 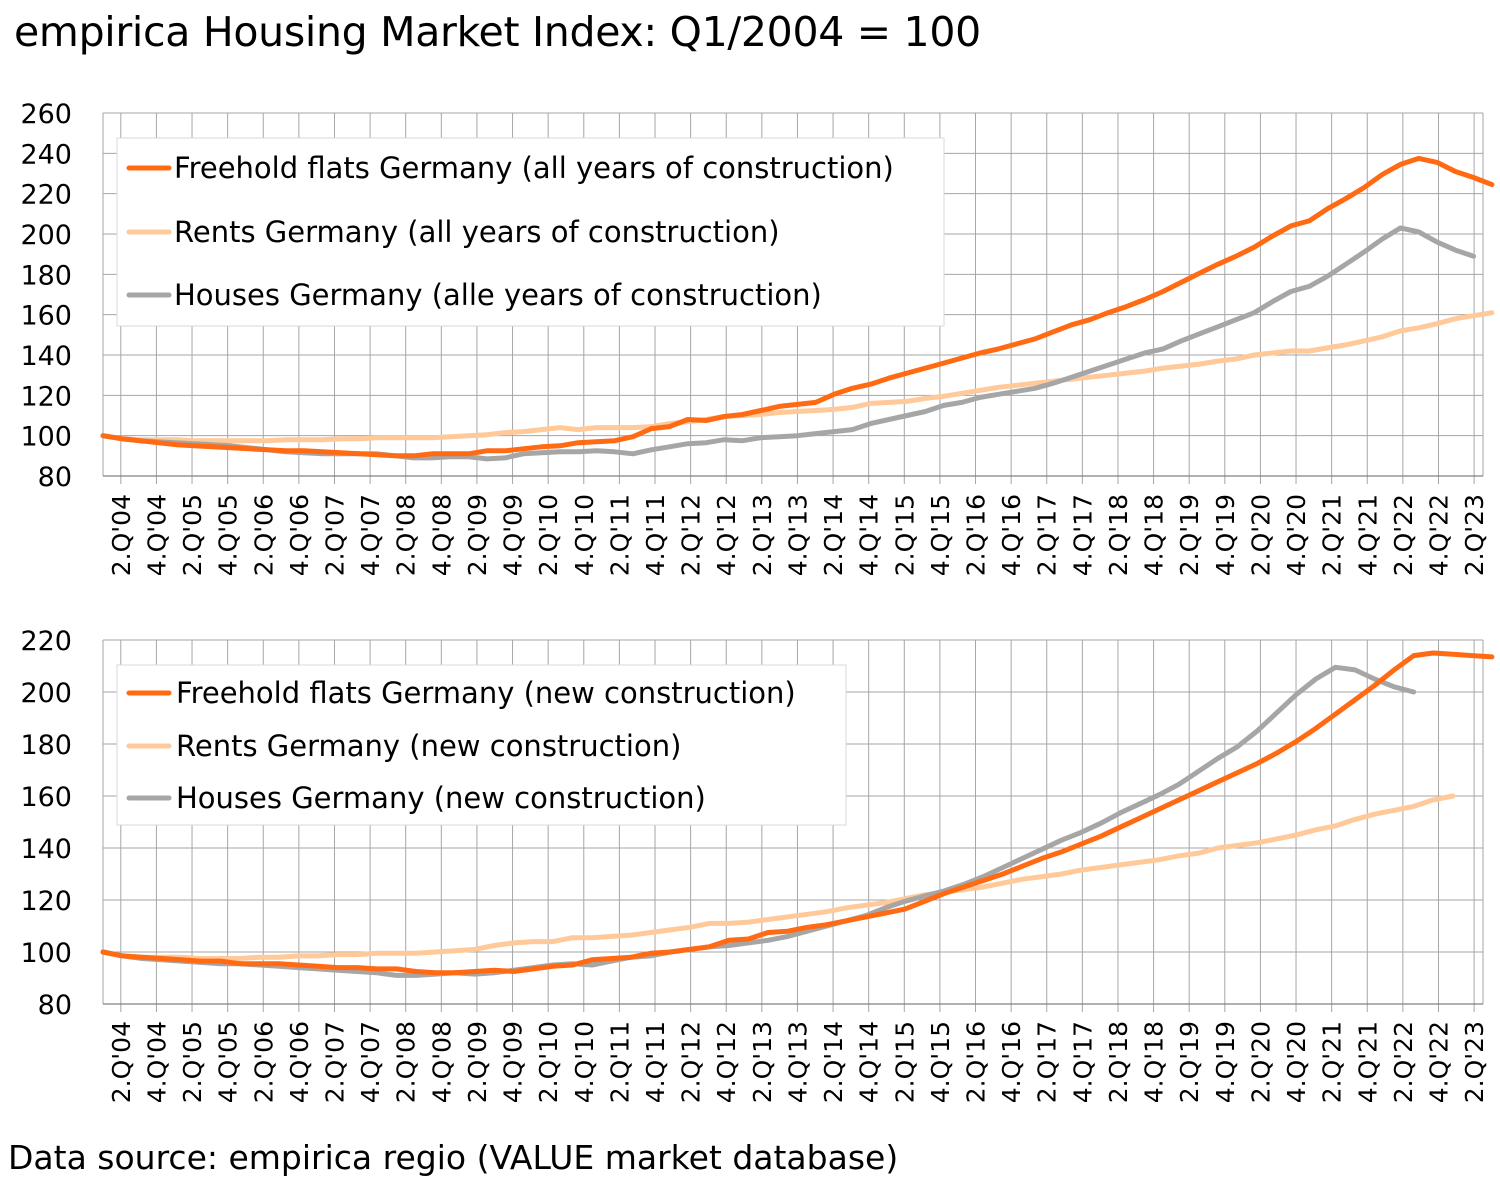 I want to click on y-tick-label: 240, so click(x=46, y=154).